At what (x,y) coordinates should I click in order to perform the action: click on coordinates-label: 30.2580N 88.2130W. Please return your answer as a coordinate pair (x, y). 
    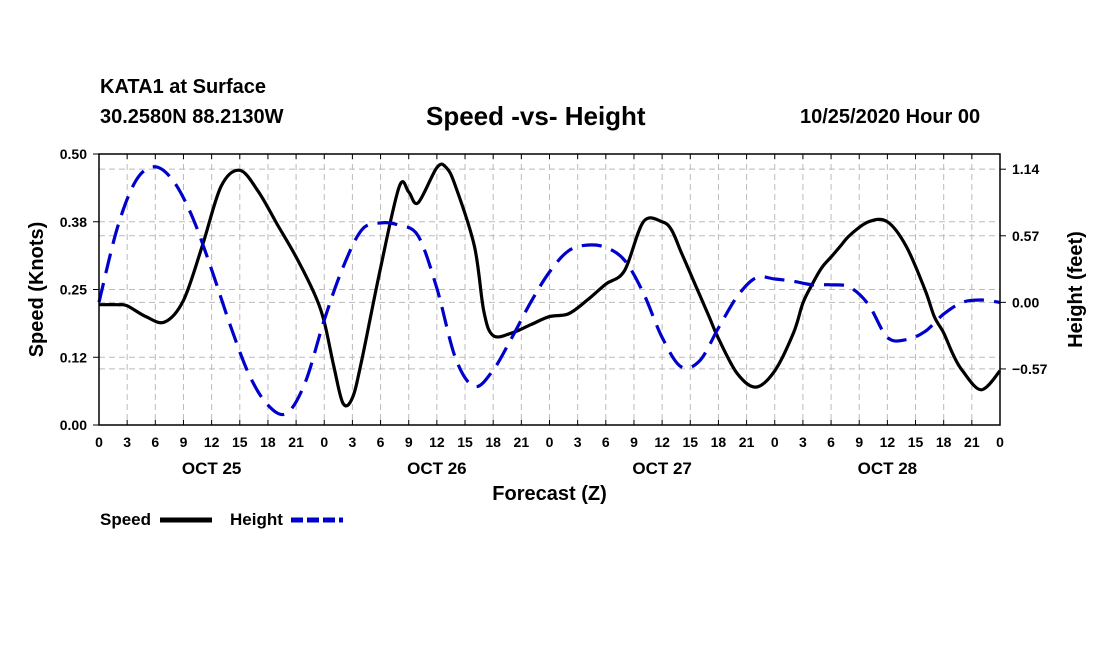
    Looking at the image, I should click on (192, 117).